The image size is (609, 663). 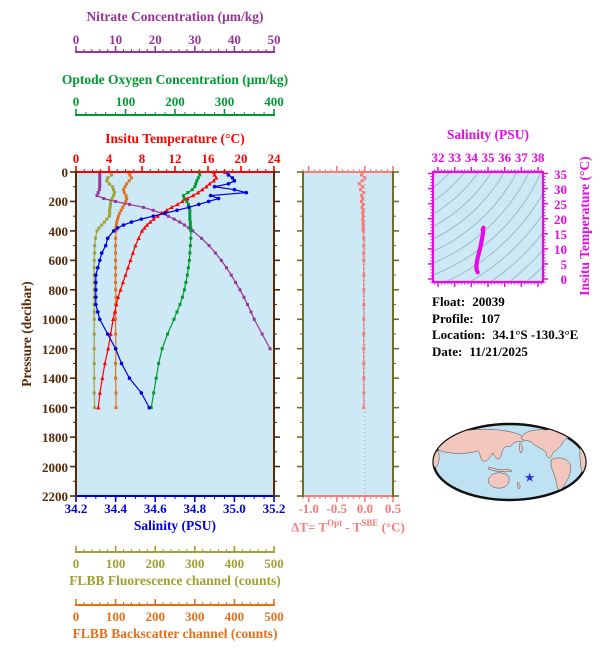 What do you see at coordinates (115, 508) in the screenshot?
I see `salinity-tick-label: 34.4` at bounding box center [115, 508].